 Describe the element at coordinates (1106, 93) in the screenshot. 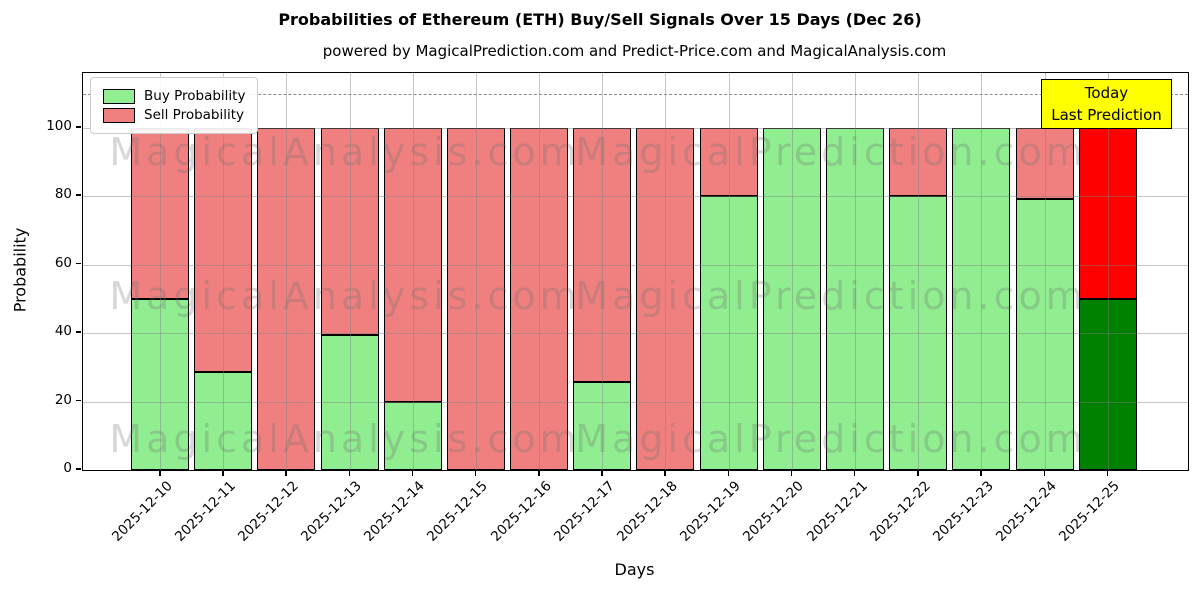

I see `annotation-line-1: Today` at that location.